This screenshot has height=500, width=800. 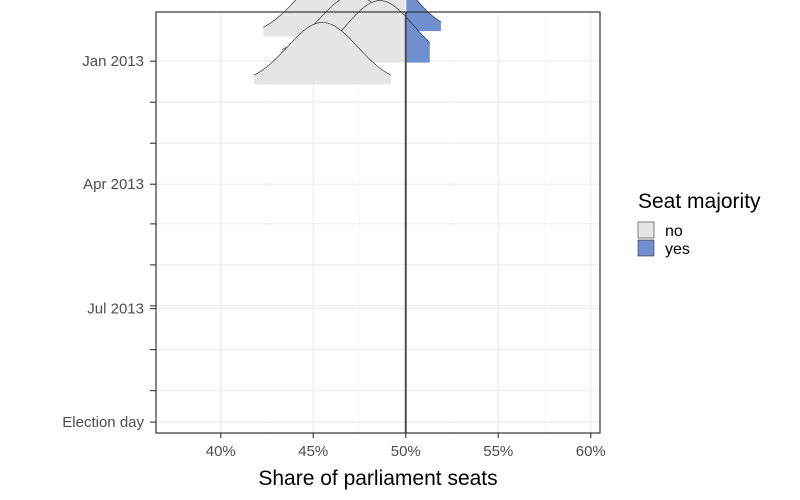 What do you see at coordinates (221, 451) in the screenshot?
I see `x-tick-label: 40%` at bounding box center [221, 451].